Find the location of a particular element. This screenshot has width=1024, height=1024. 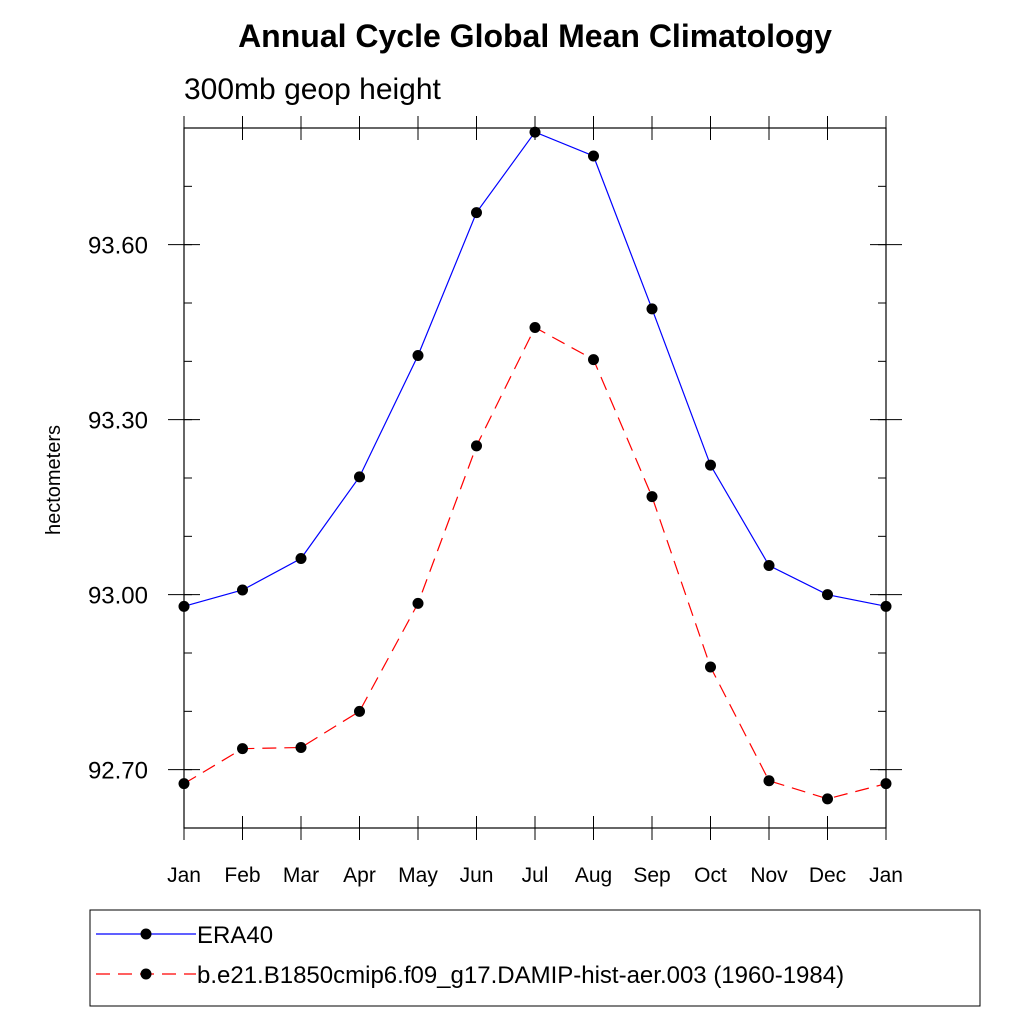

x-tick-label: Apr is located at coordinates (359, 875).